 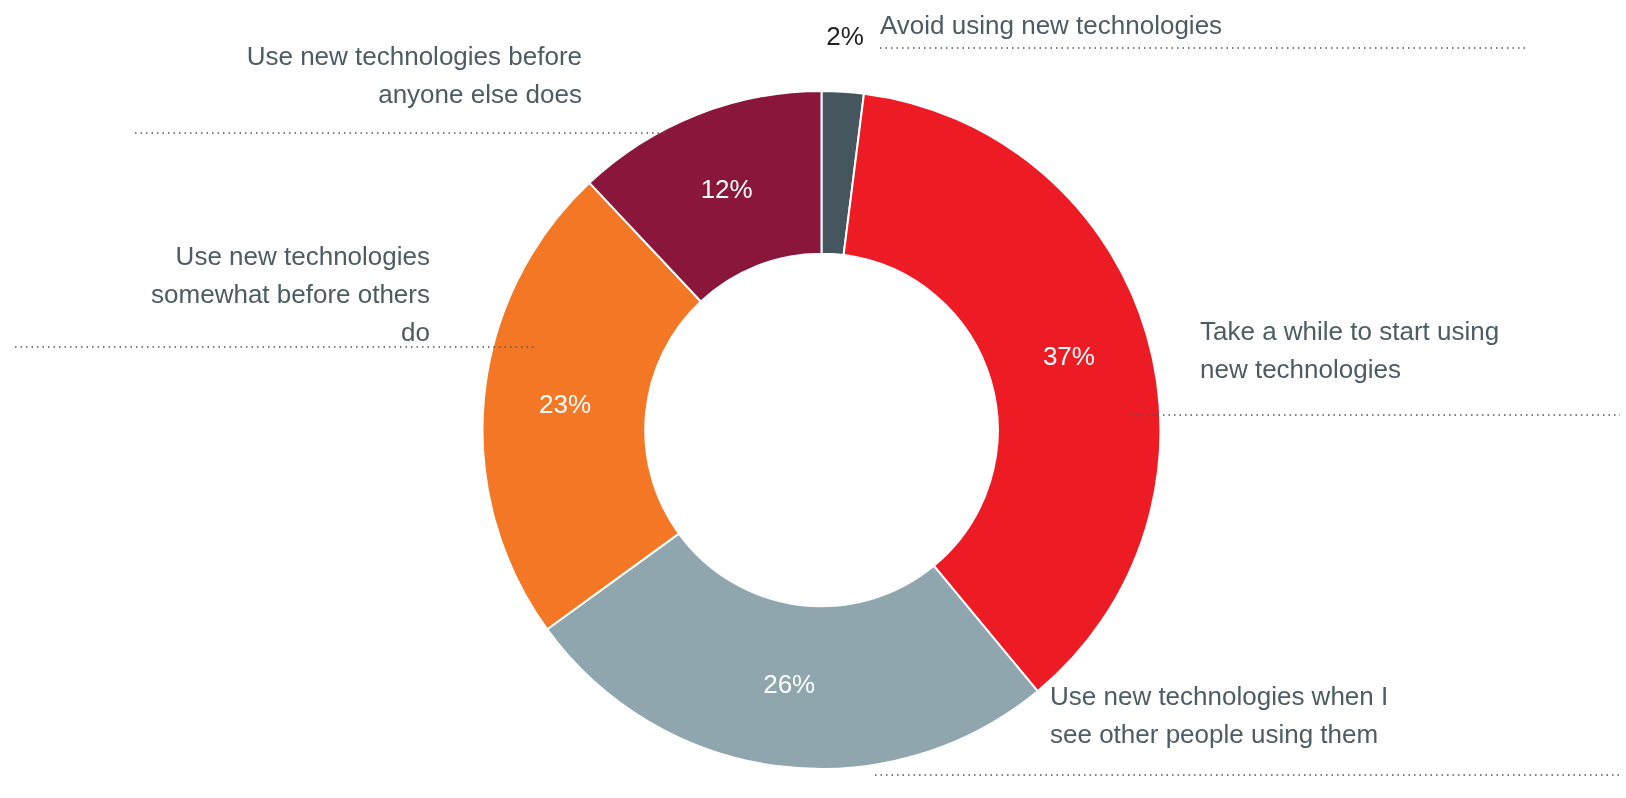 What do you see at coordinates (290, 294) in the screenshot?
I see `slice-label: Use new technologies somewhat before others do` at bounding box center [290, 294].